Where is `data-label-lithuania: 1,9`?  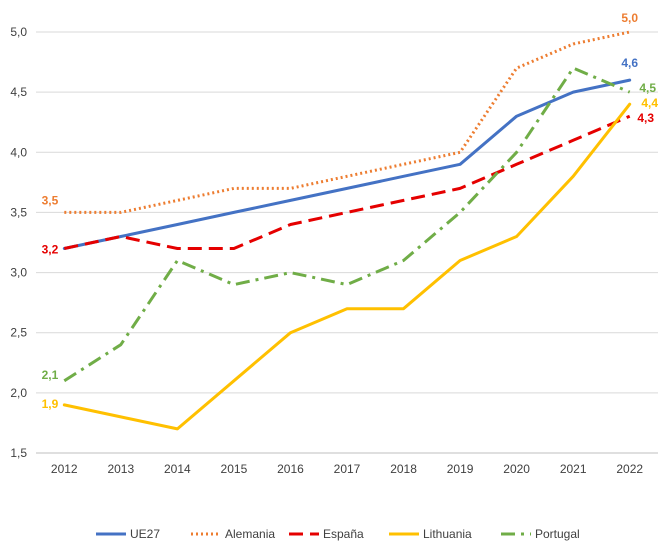
data-label-lithuania: 1,9 is located at coordinates (50, 404).